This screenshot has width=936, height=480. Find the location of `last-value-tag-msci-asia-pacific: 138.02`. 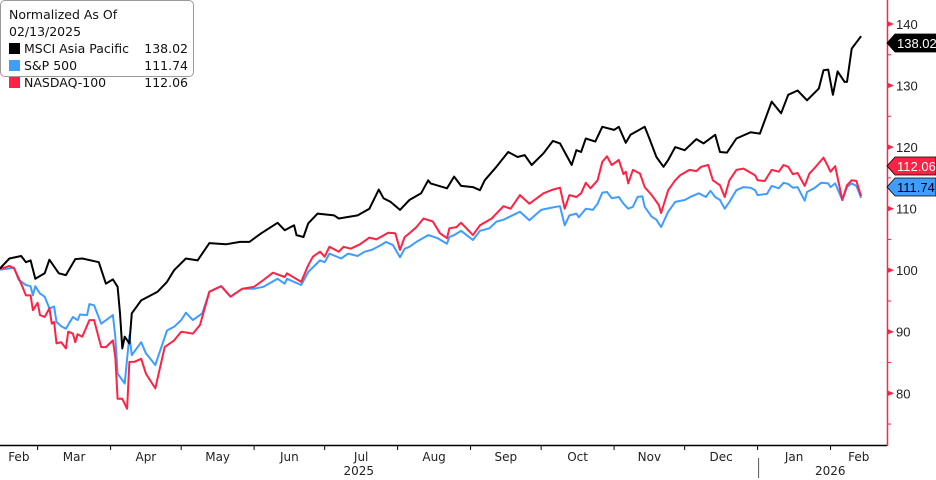

last-value-tag-msci-asia-pacific: 138.02 is located at coordinates (911, 43).